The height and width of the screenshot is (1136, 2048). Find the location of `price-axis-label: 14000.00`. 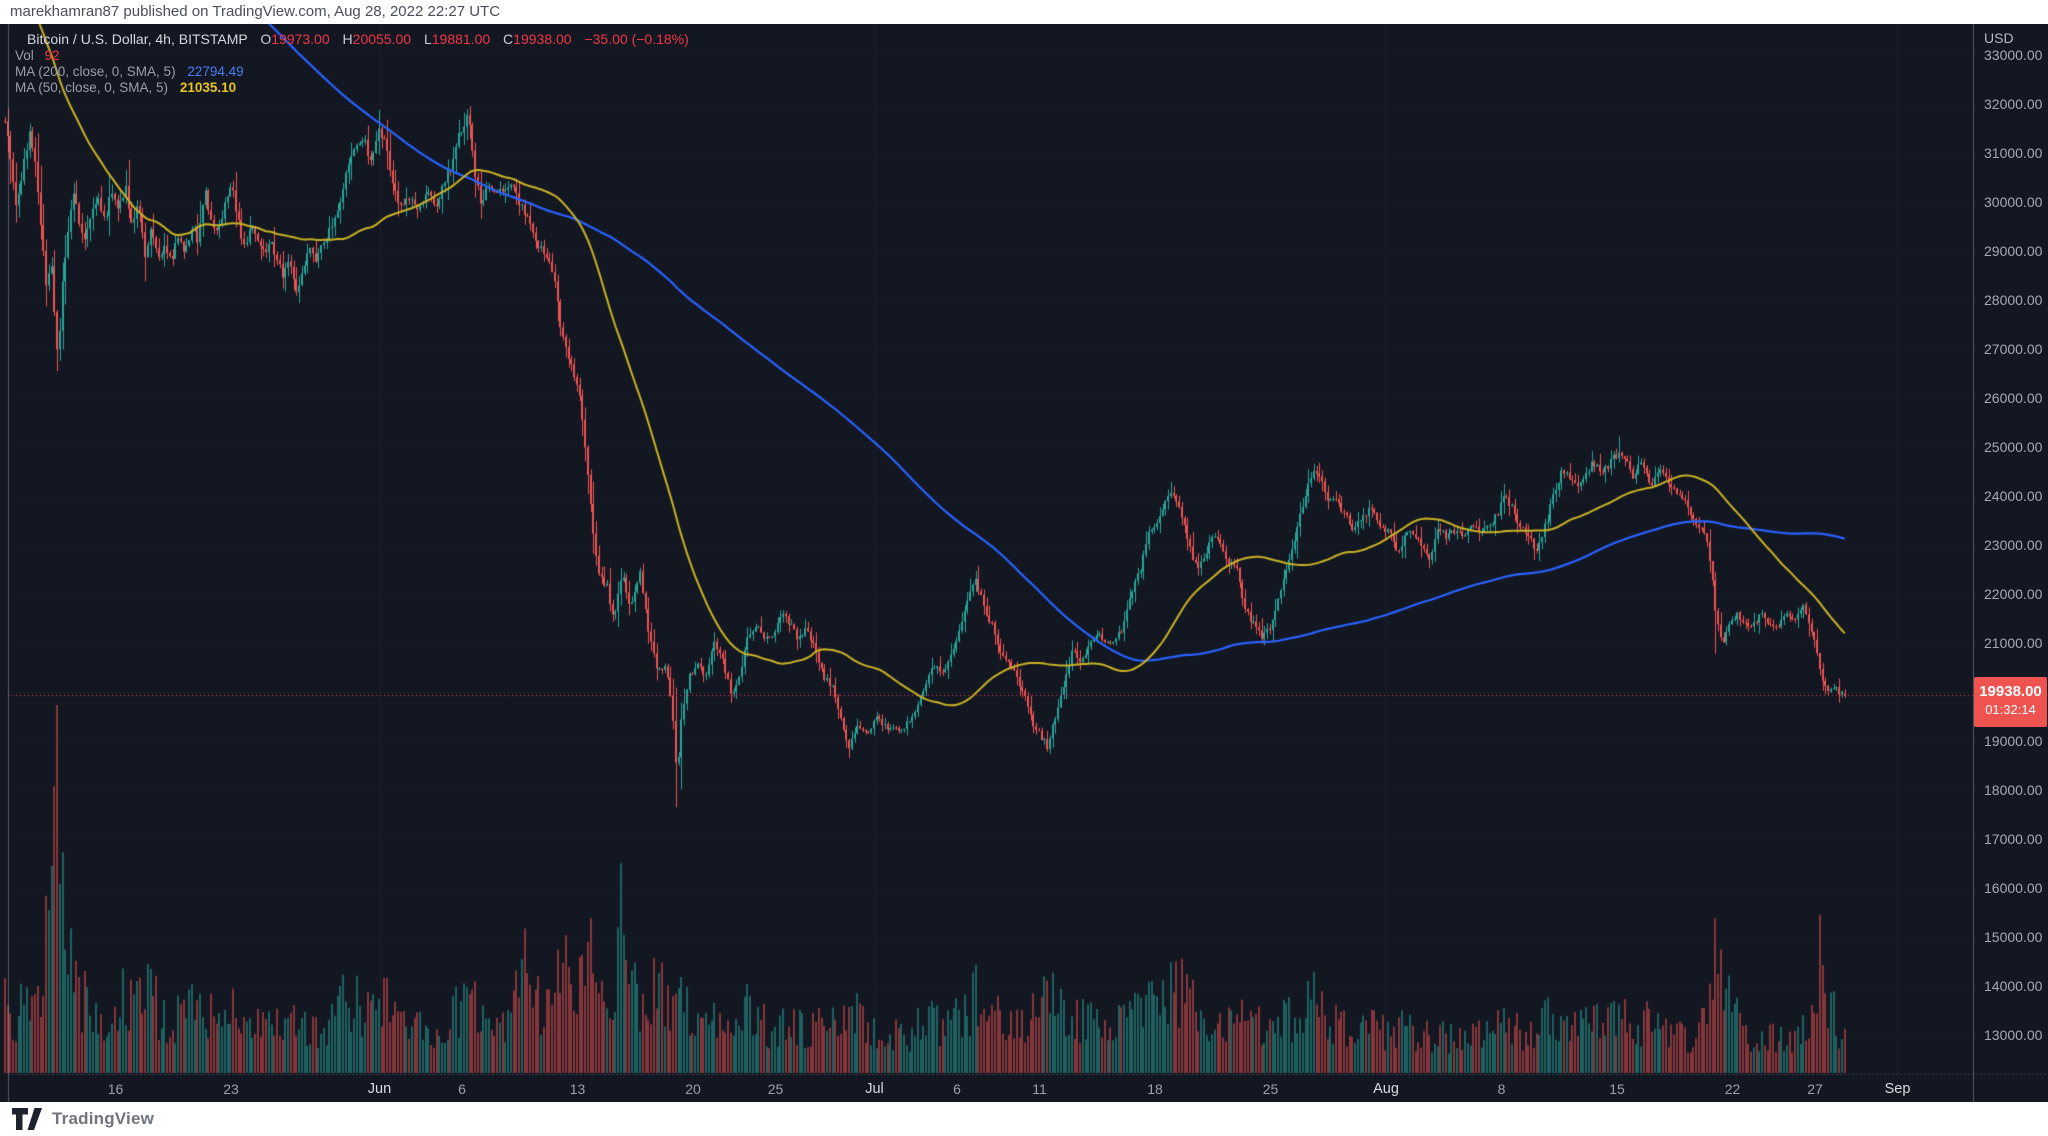

price-axis-label: 14000.00 is located at coordinates (2013, 986).